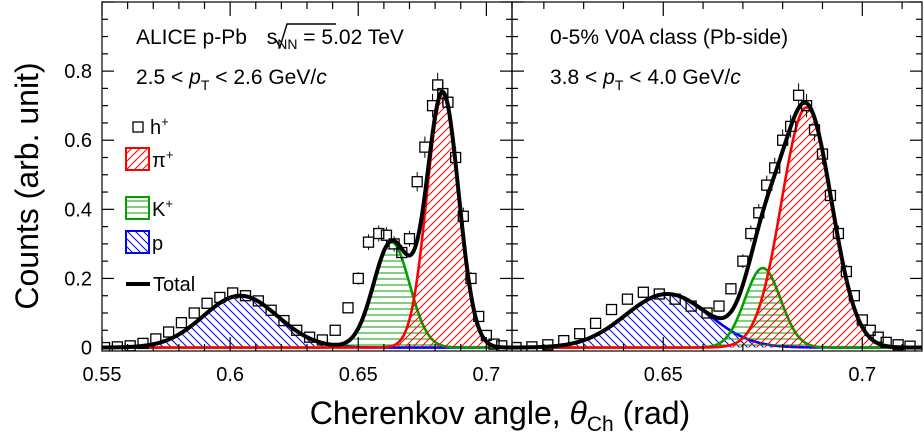  What do you see at coordinates (669, 37) in the screenshot?
I see `right-annotation-line1: 0-5% V0A class (Pb-side)` at bounding box center [669, 37].